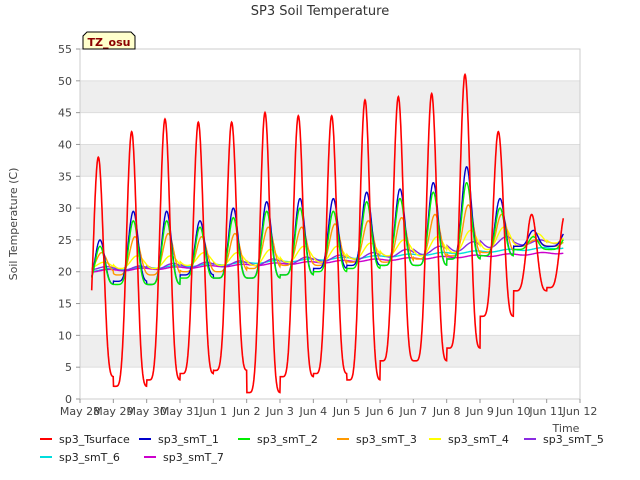 The image size is (640, 480). I want to click on site-label-shape, so click(109, 40).